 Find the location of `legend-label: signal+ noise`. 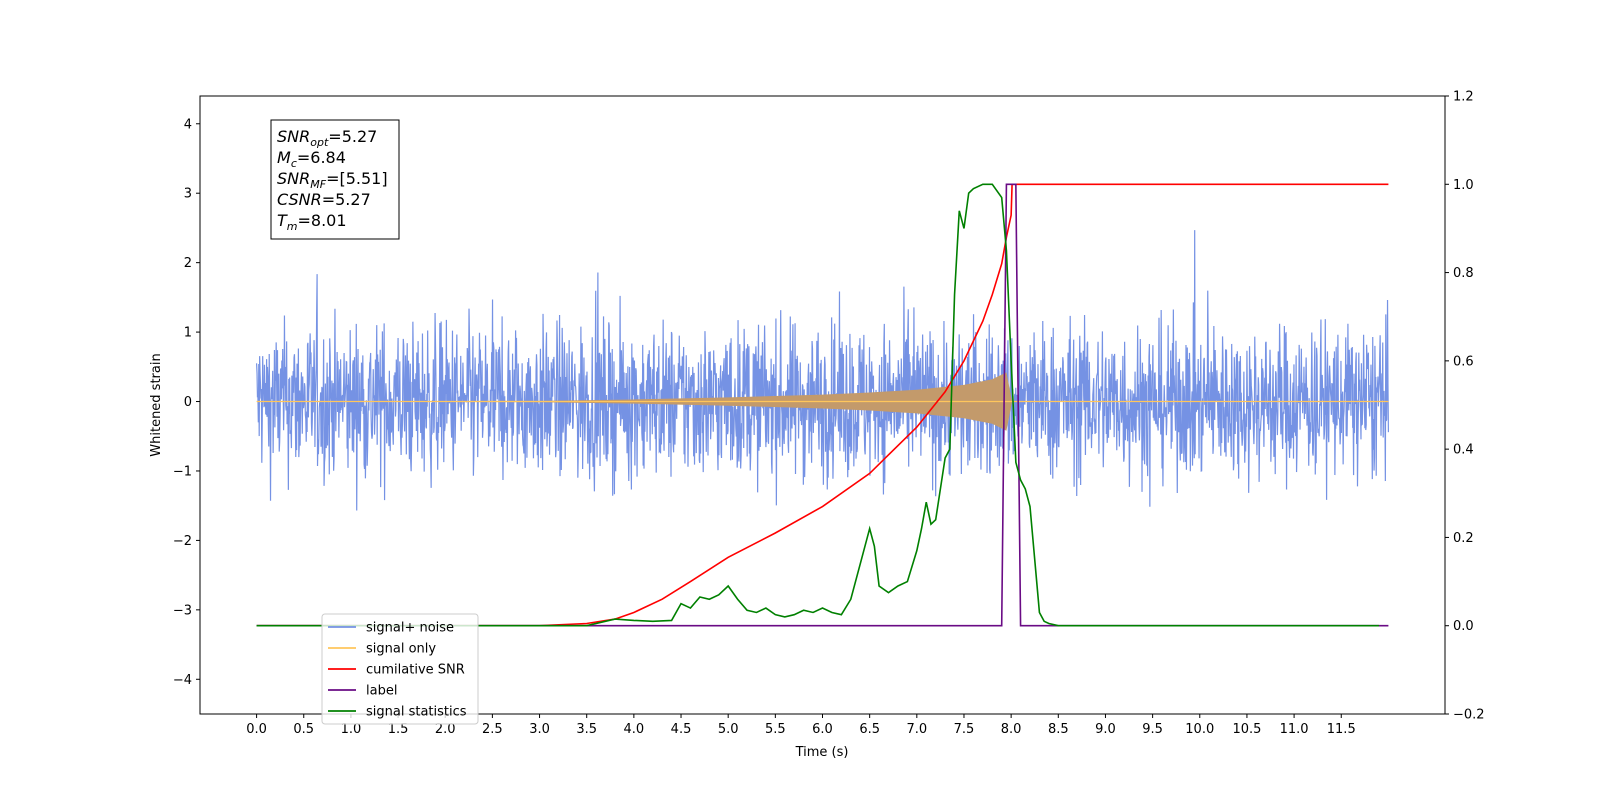

legend-label: signal+ noise is located at coordinates (410, 628).